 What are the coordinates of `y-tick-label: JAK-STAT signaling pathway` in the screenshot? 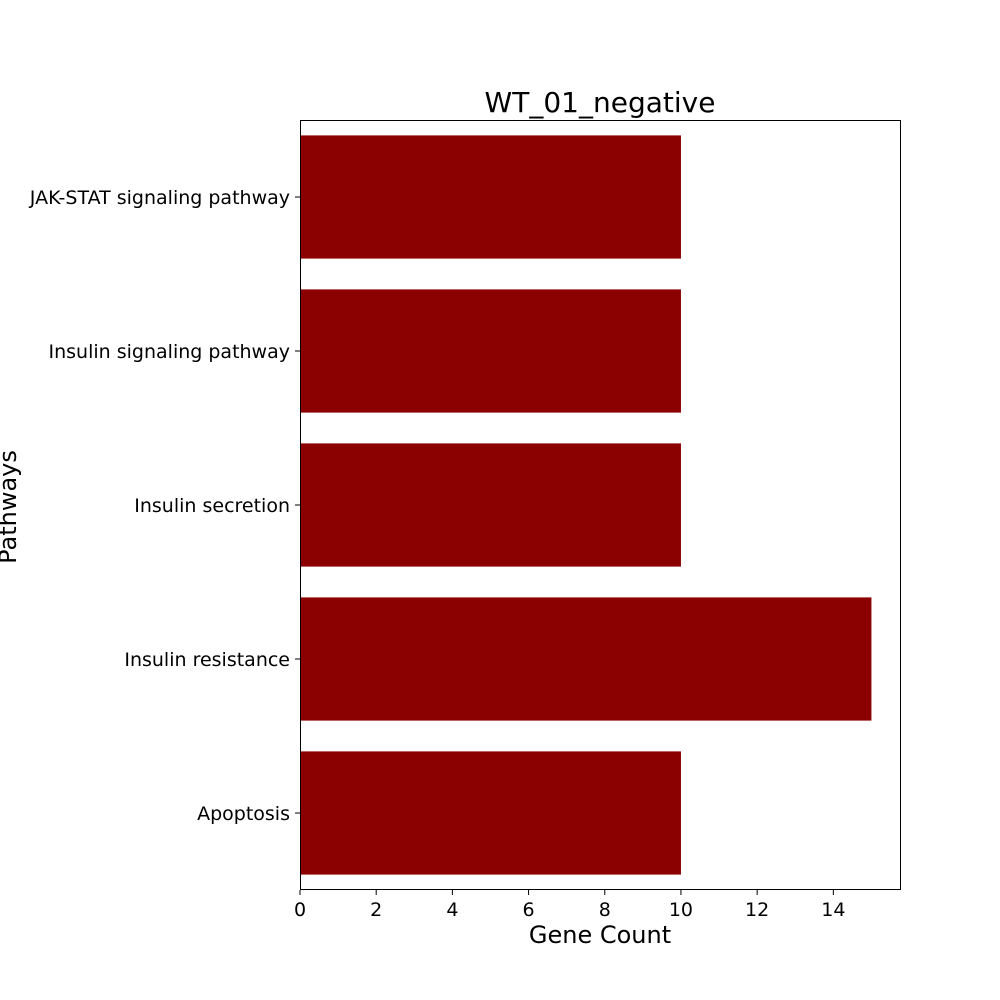 It's located at (159, 198).